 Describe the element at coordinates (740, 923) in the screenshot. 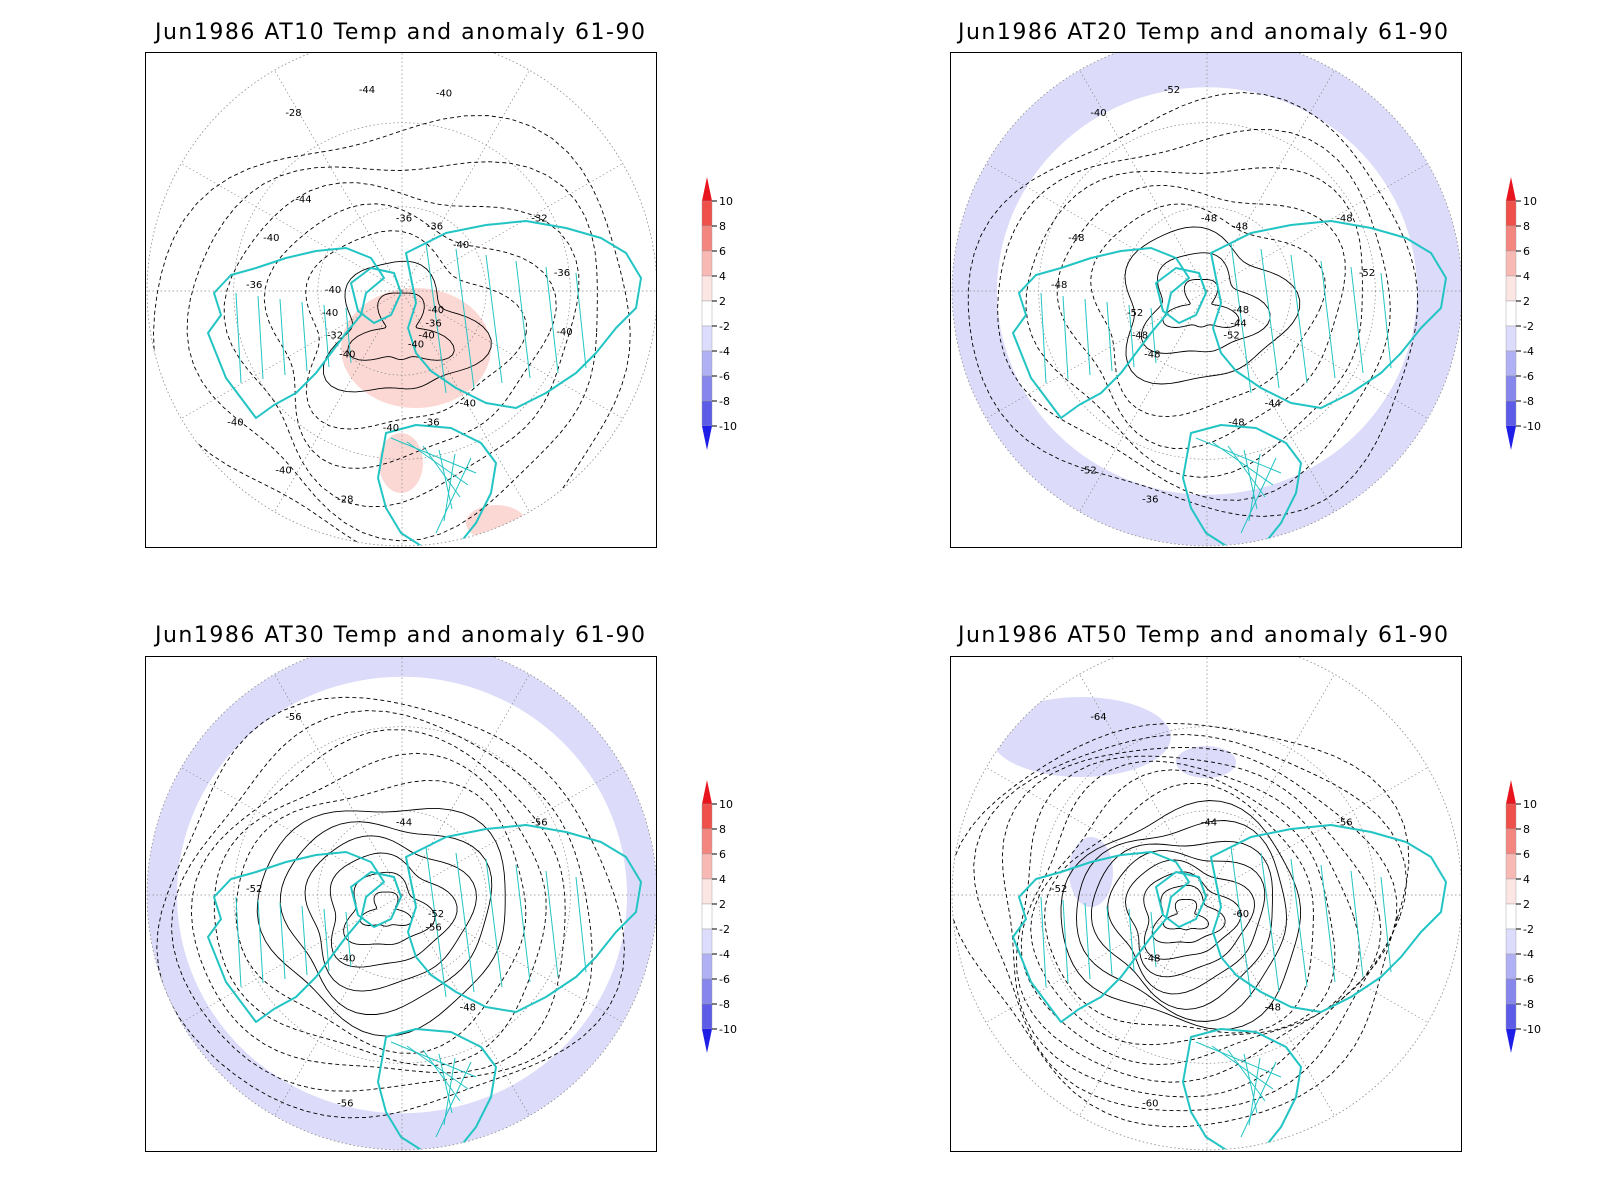

I see `colorbar-at30: 10 8 6 4 2 -2 -4 -6 -8 -10` at that location.